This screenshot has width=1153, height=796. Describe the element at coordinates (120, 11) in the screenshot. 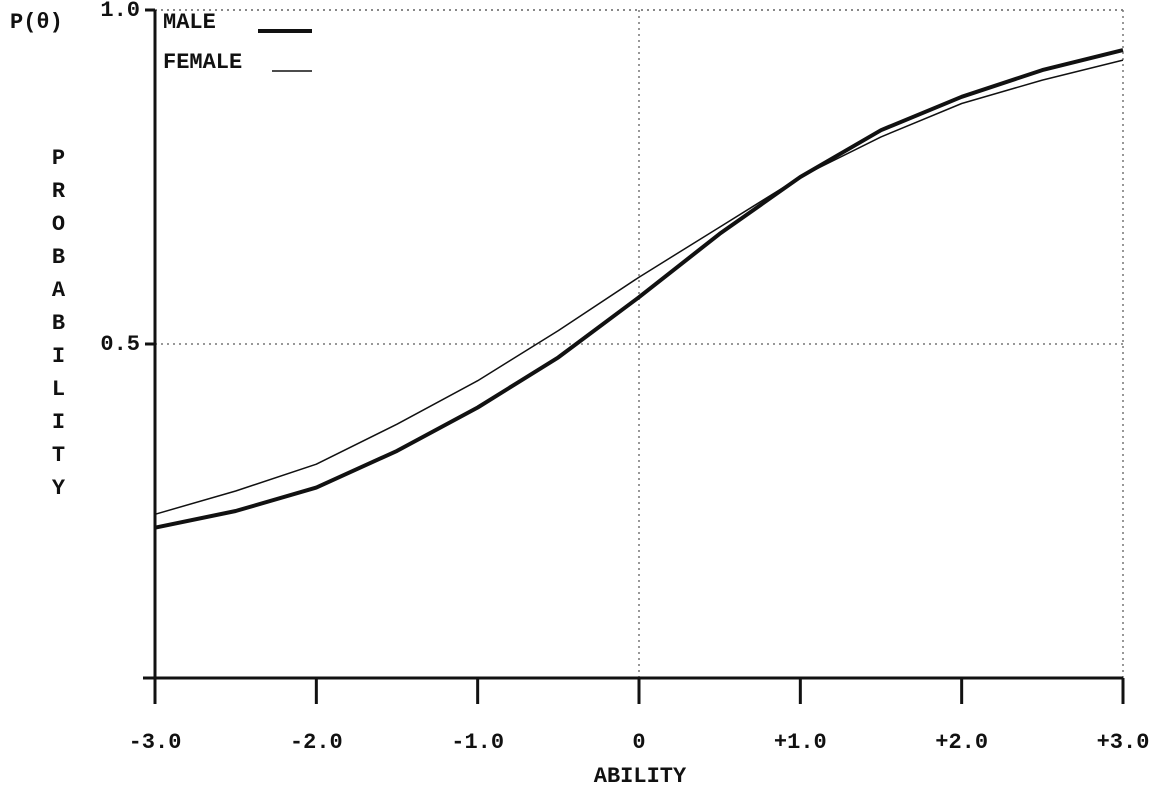

I see `y-tick-label: 1.0` at that location.